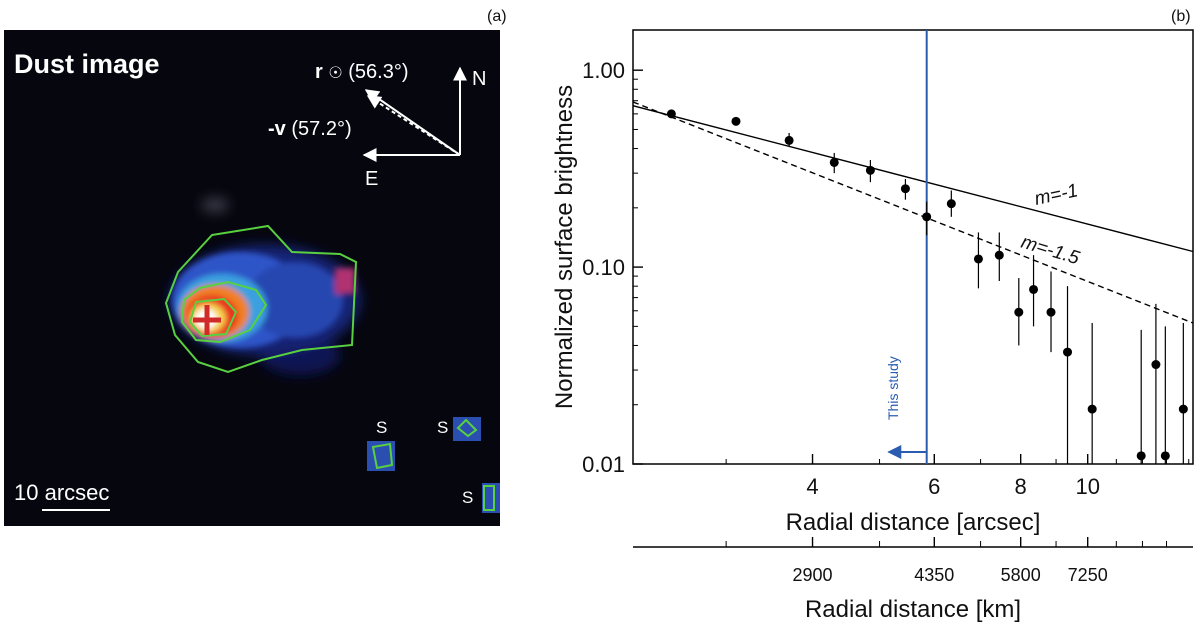 The height and width of the screenshot is (634, 1200). I want to click on compass-north-label: N, so click(479, 79).